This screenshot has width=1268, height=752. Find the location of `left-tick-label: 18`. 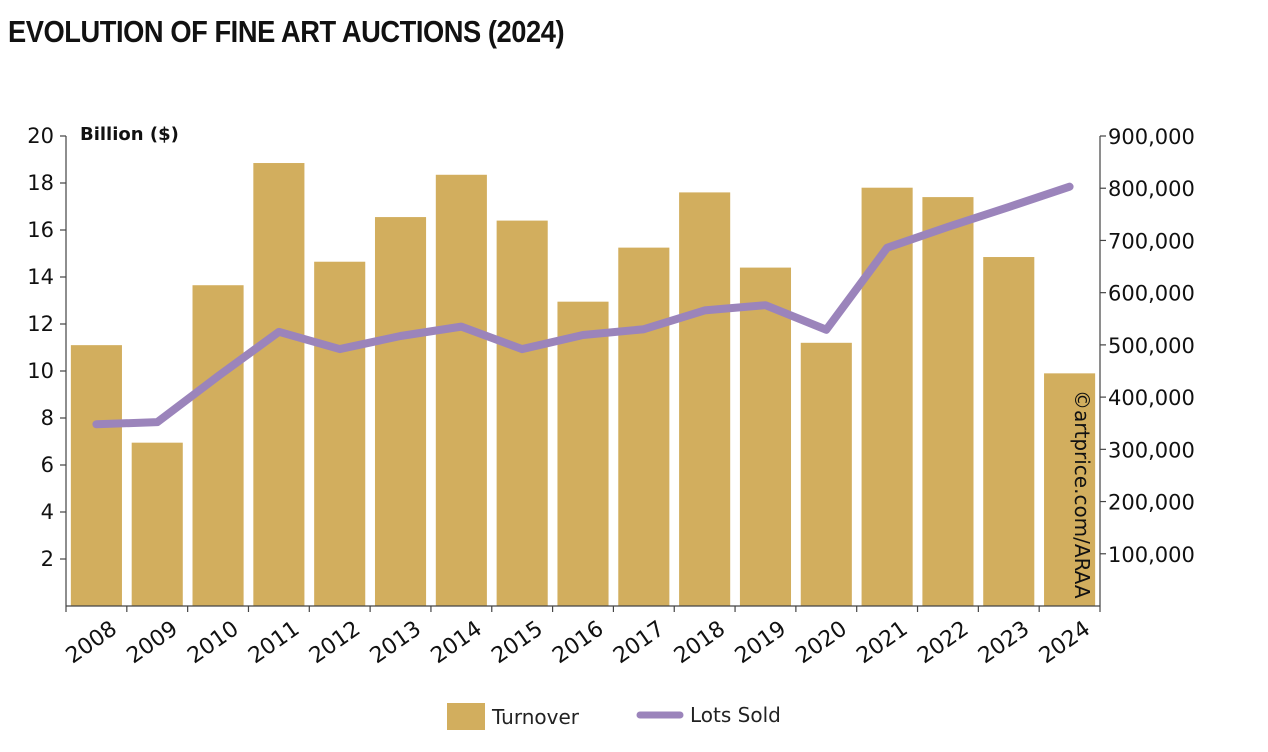

left-tick-label: 18 is located at coordinates (40, 183).